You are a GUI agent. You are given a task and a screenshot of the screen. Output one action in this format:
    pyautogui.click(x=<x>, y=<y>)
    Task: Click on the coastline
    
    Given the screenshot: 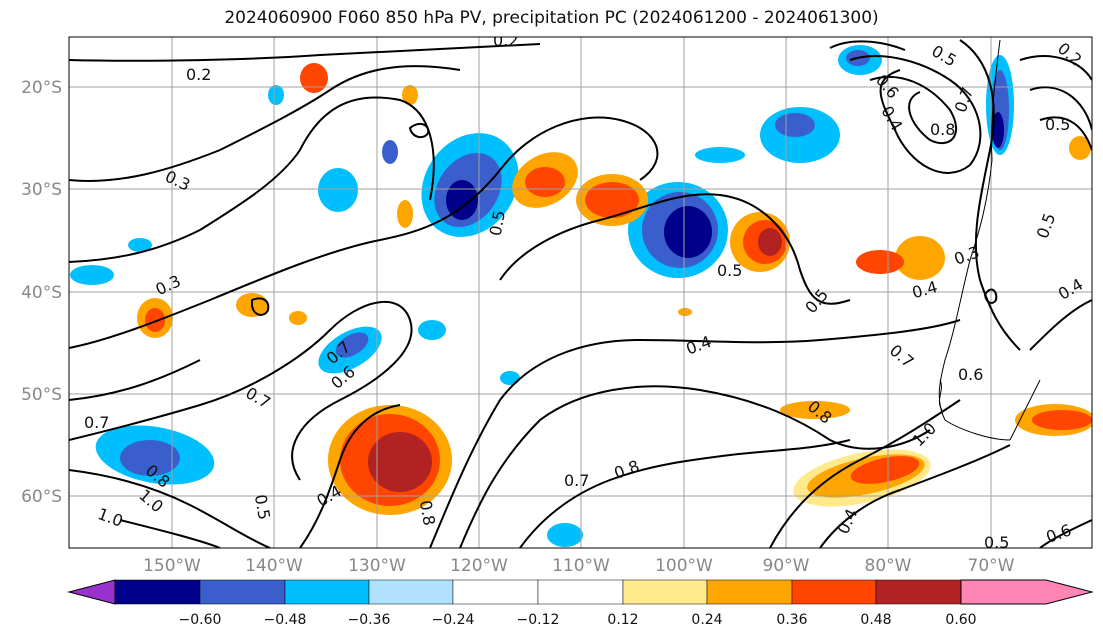 What is the action you would take?
    pyautogui.click(x=989, y=240)
    